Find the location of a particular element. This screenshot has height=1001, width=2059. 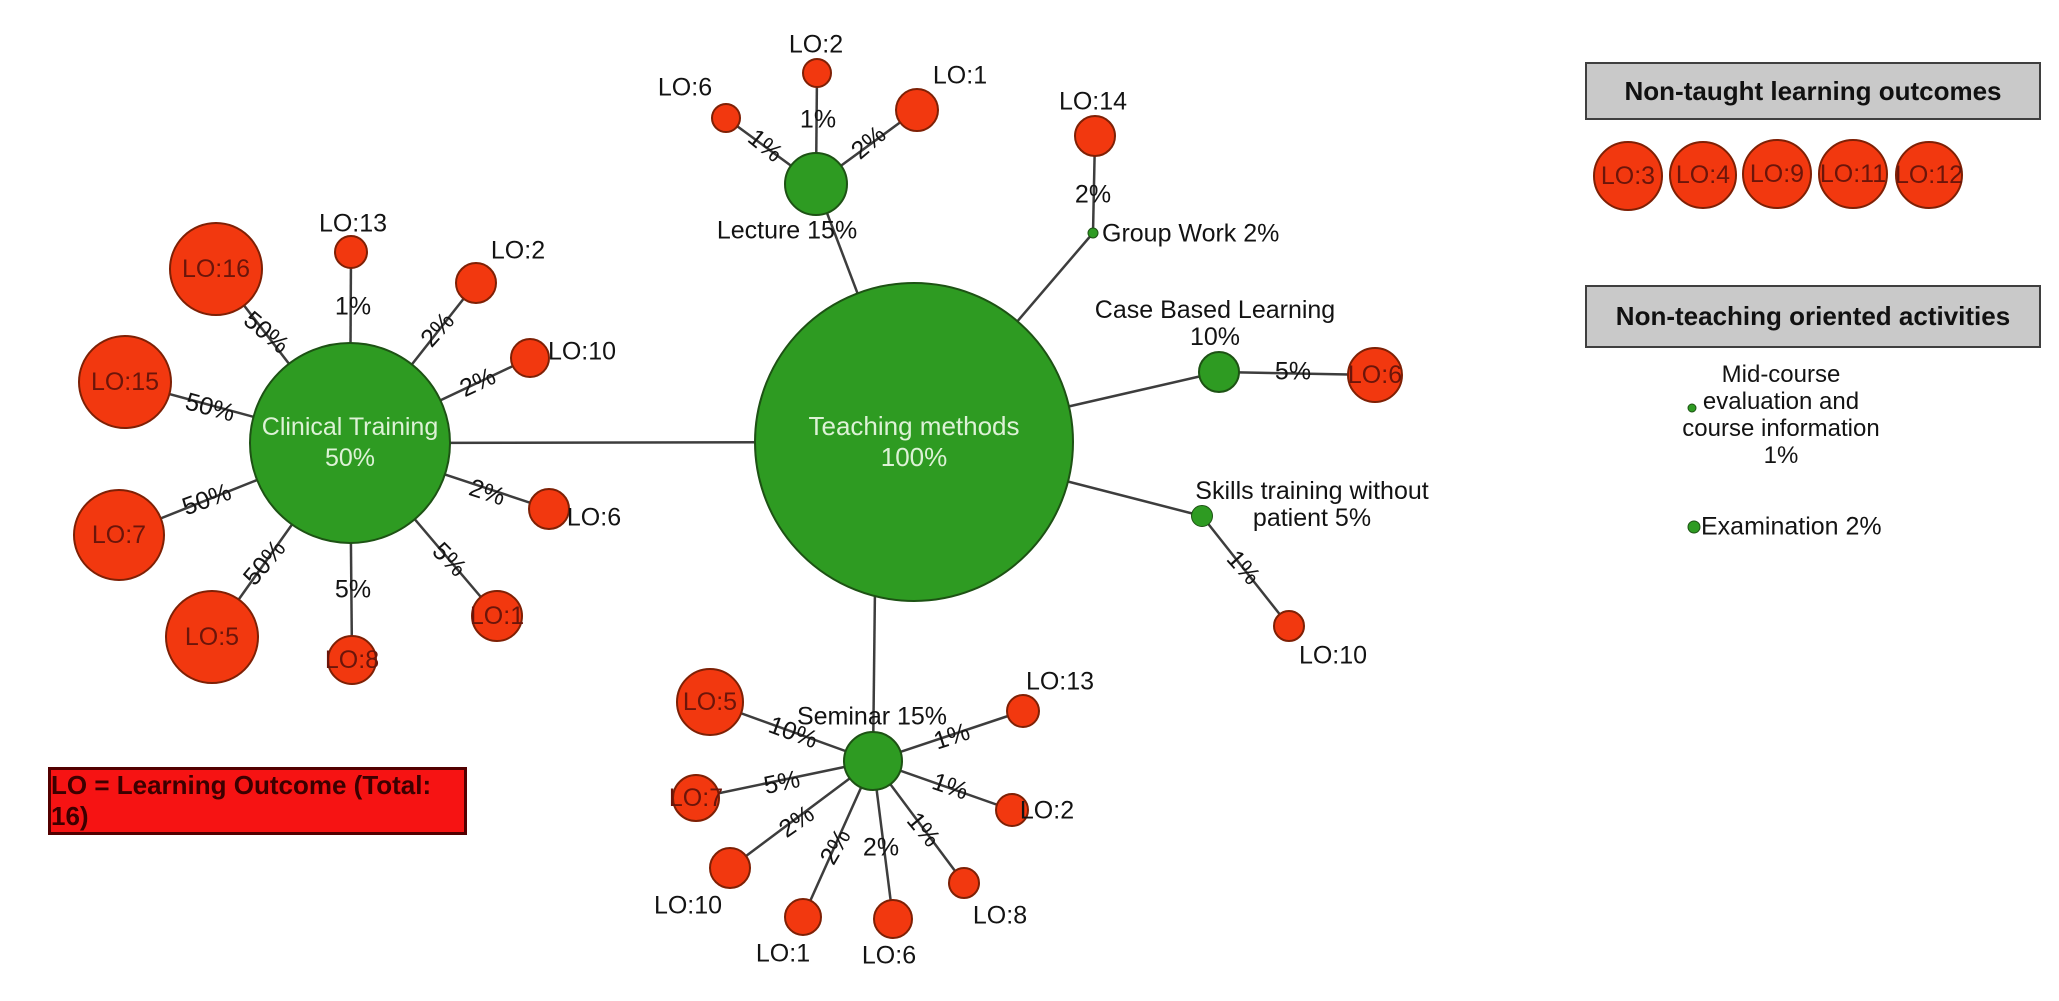

non-taught-node-lo12: LO:12 is located at coordinates (1929, 175).